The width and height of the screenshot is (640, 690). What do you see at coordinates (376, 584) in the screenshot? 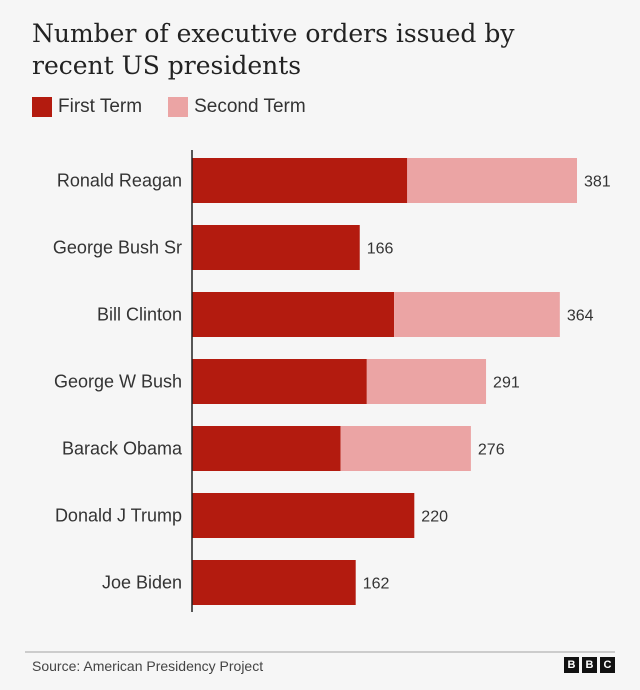
I see `data-label: 162` at bounding box center [376, 584].